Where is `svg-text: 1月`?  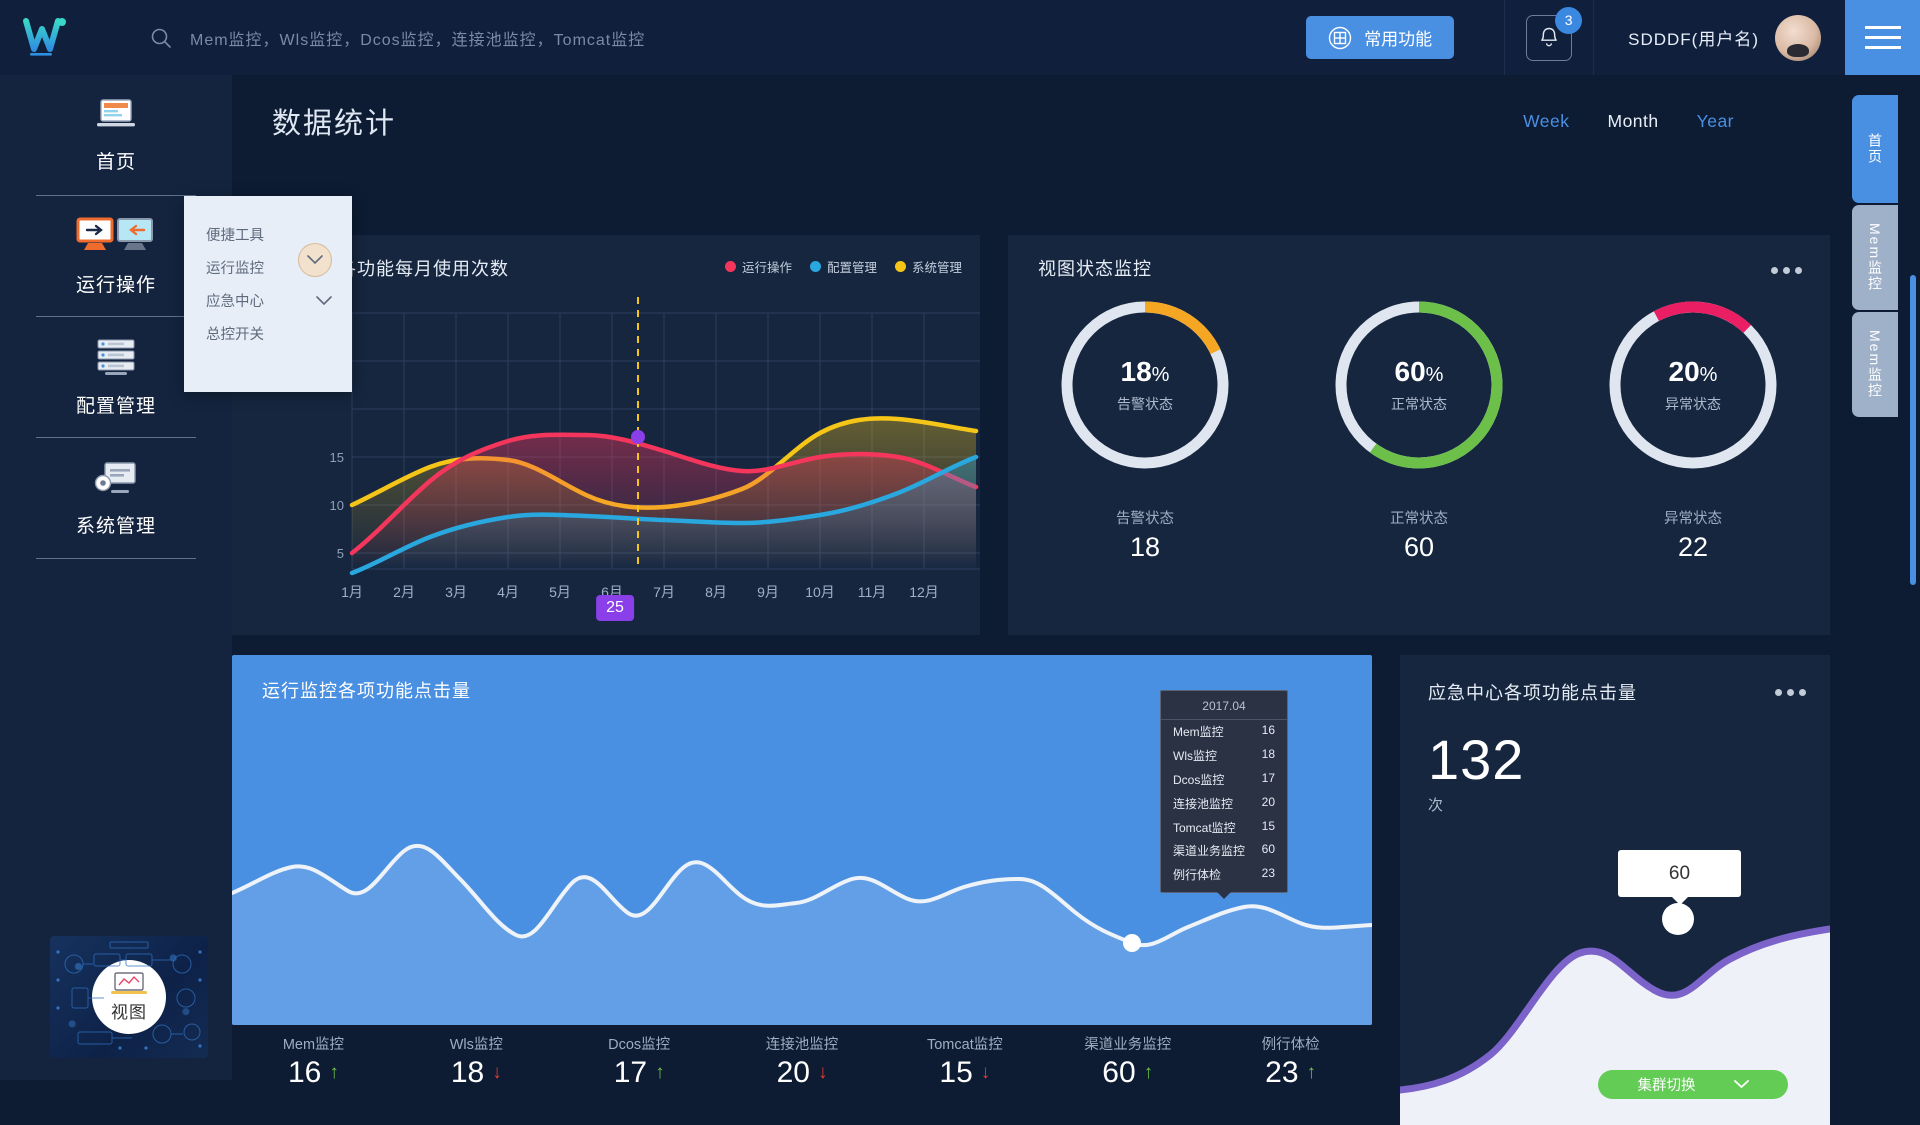
svg-text: 1月 is located at coordinates (352, 592).